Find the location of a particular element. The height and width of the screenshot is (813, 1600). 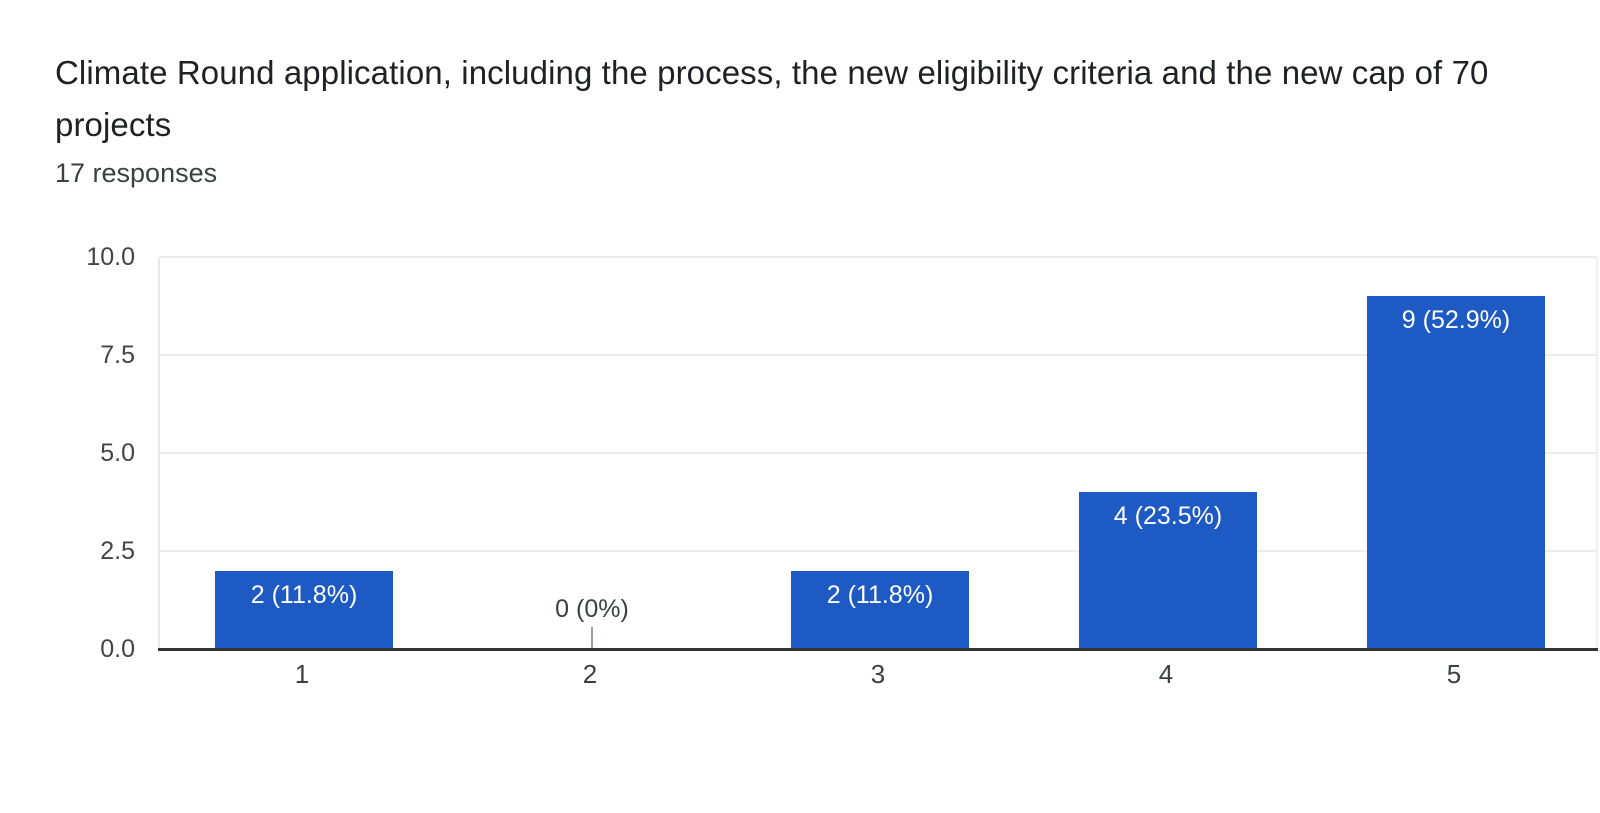

bar-category-4: 4 (23.5%) is located at coordinates (1168, 570).